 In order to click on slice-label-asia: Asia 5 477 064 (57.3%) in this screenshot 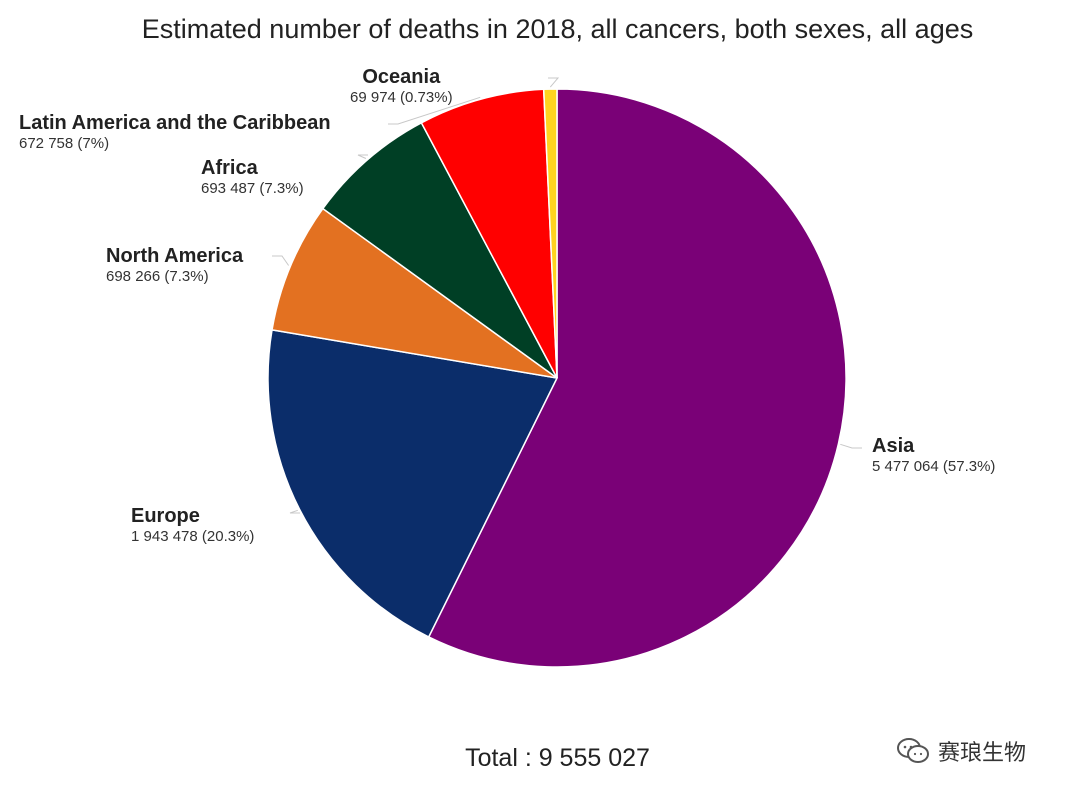, I will do `click(933, 456)`.